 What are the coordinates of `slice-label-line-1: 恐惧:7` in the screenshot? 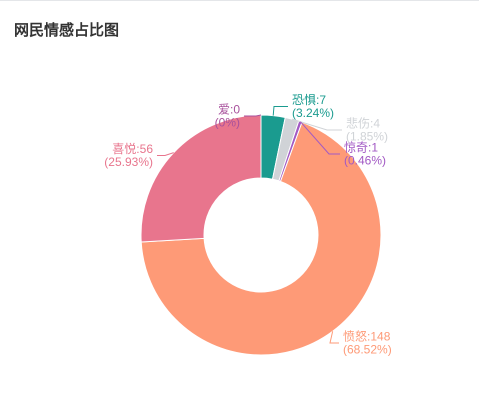 It's located at (309, 99).